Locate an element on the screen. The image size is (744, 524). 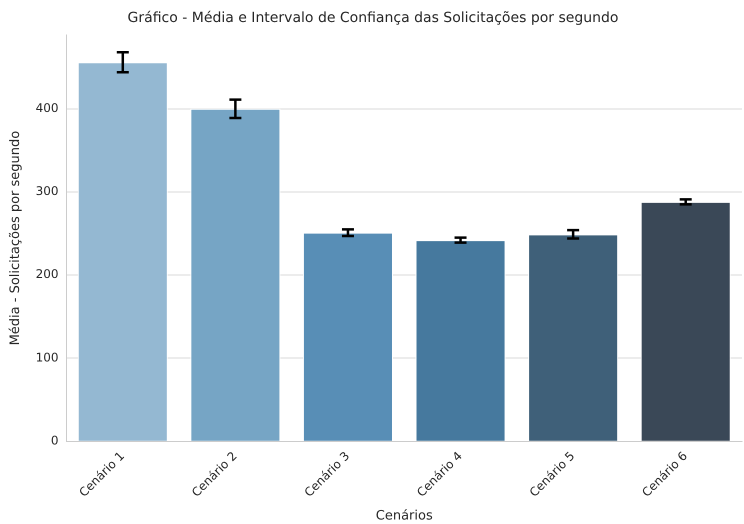
y-axis-title: Média - Solicitações por segundo is located at coordinates (16, 238).